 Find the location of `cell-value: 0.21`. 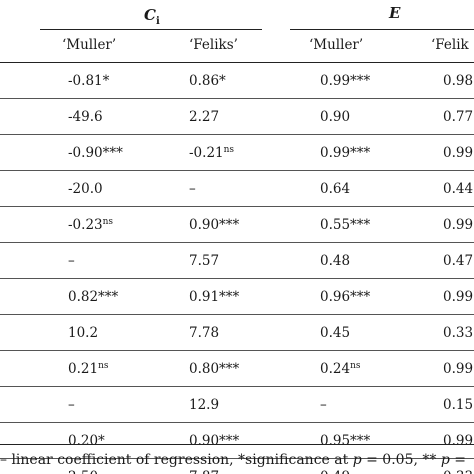

cell-value: 0.21 is located at coordinates (83, 369).